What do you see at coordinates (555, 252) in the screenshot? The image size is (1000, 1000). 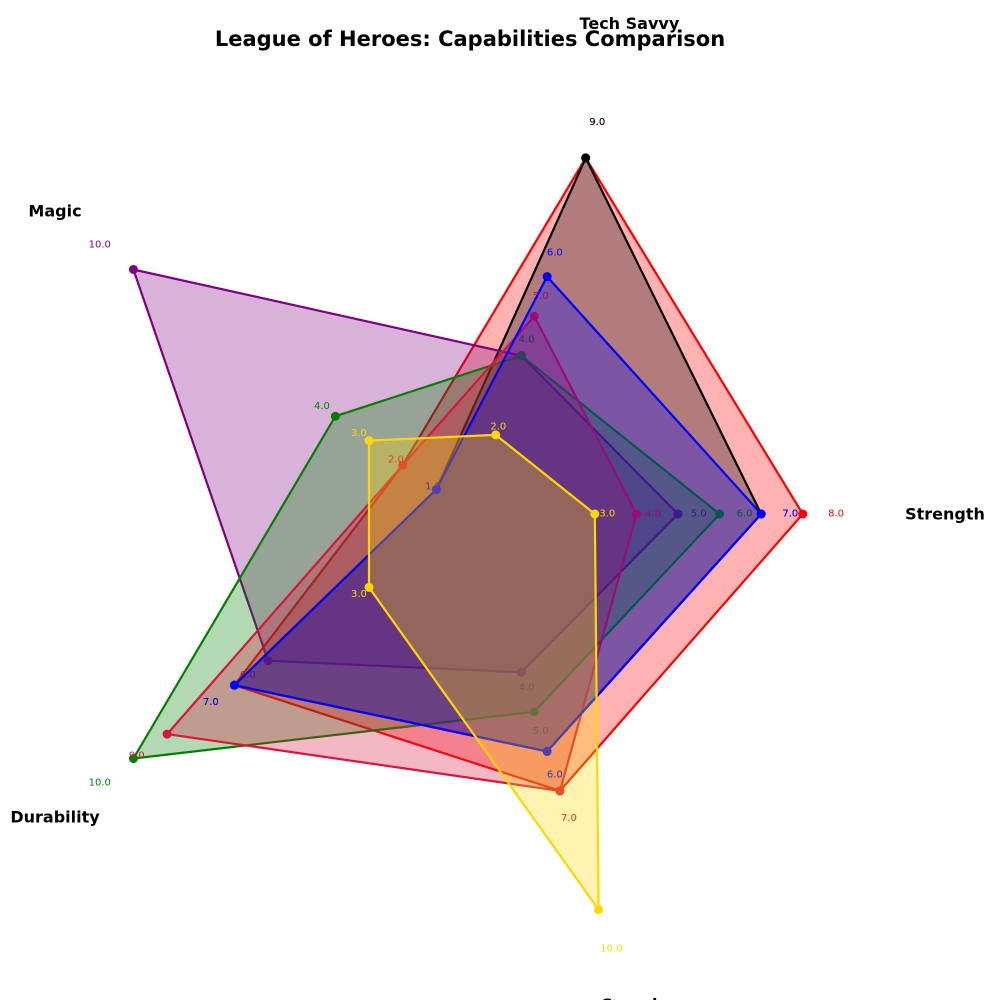 I see `series-5-value-label-1: 6.0` at bounding box center [555, 252].